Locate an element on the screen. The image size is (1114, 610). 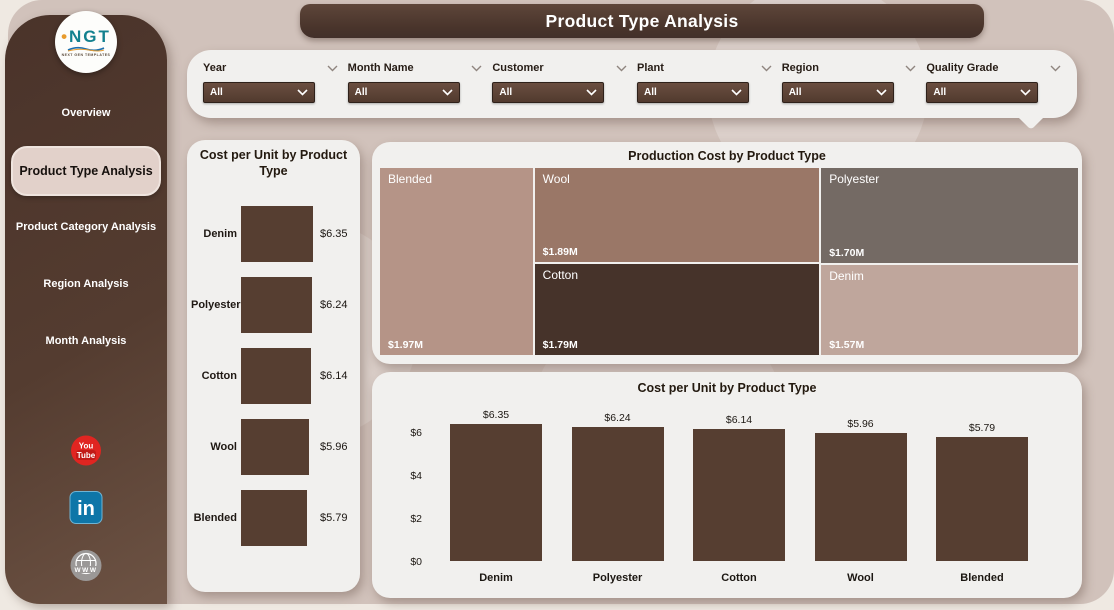
svg-text: Tube is located at coordinates (86, 455).